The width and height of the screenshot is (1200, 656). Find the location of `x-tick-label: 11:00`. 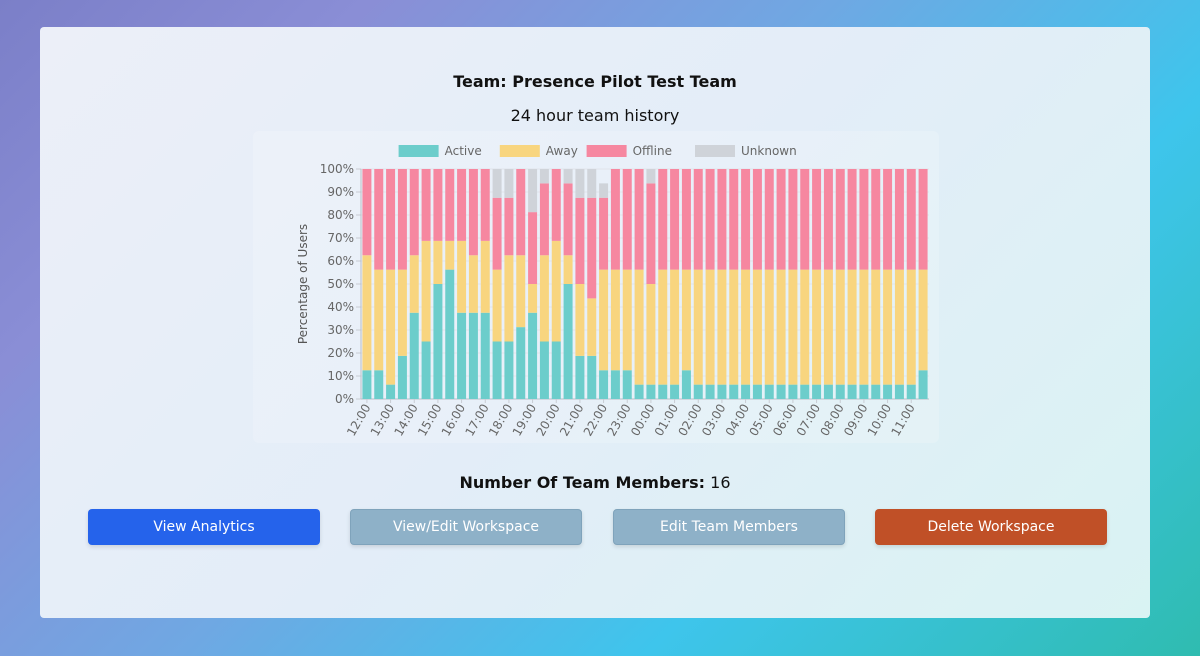

x-tick-label: 11:00 is located at coordinates (902, 420).